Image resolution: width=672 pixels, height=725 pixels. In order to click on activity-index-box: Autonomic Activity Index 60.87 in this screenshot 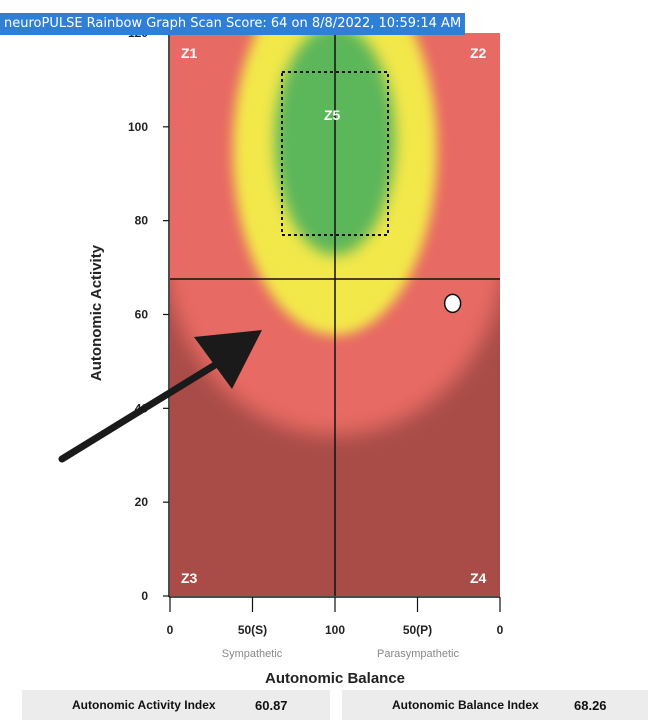, I will do `click(176, 705)`.